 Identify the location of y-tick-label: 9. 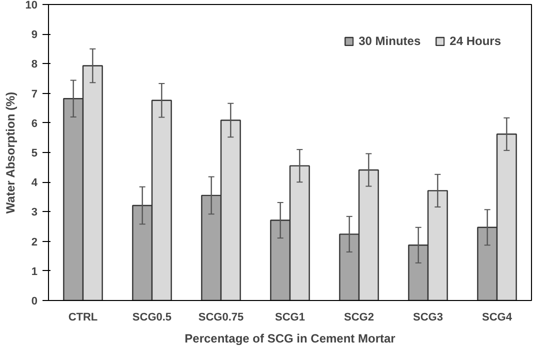
(34, 35).